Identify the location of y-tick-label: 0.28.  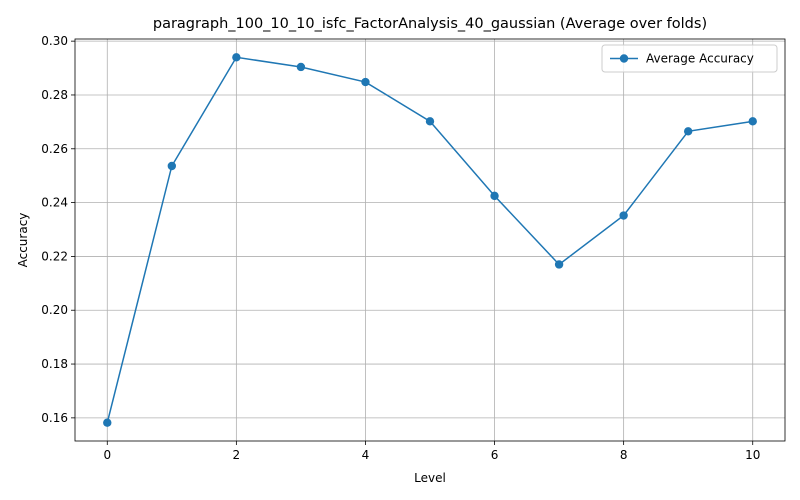
(54, 95).